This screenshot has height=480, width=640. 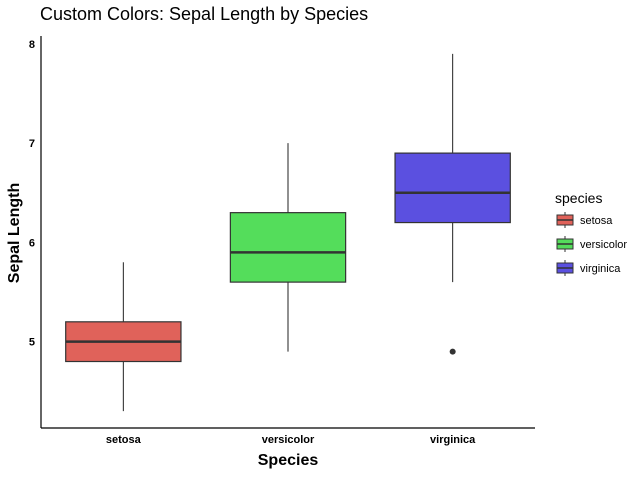 I want to click on box-versicolor, so click(x=288, y=247).